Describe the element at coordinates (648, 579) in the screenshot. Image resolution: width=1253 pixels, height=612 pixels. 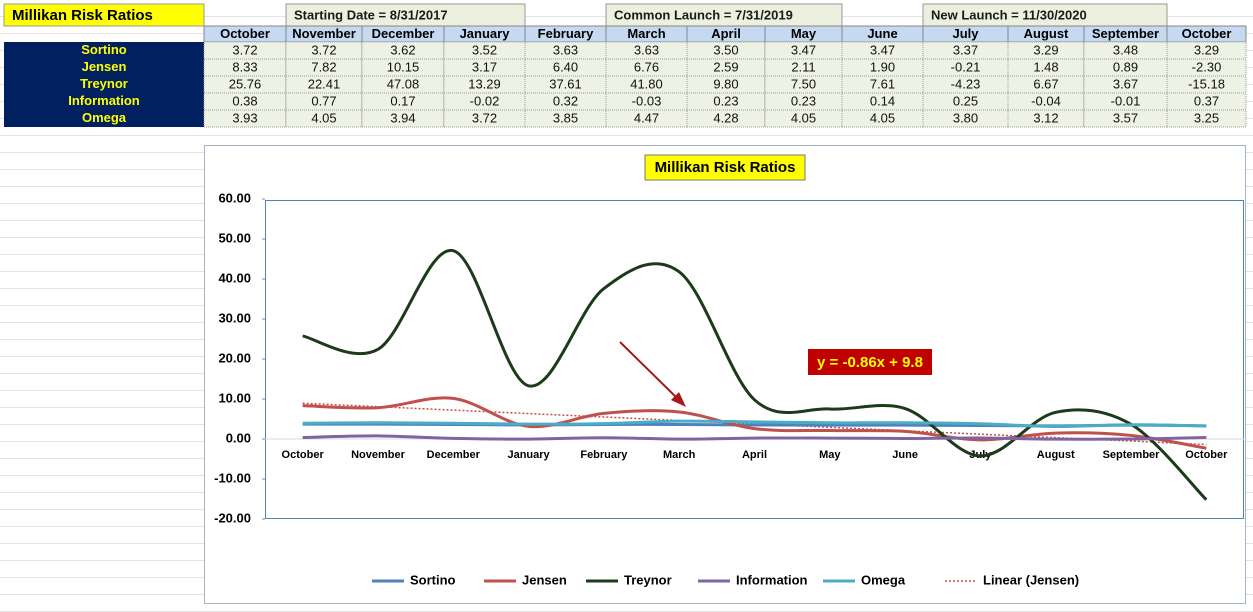
I see `legend-label: Treynor` at that location.